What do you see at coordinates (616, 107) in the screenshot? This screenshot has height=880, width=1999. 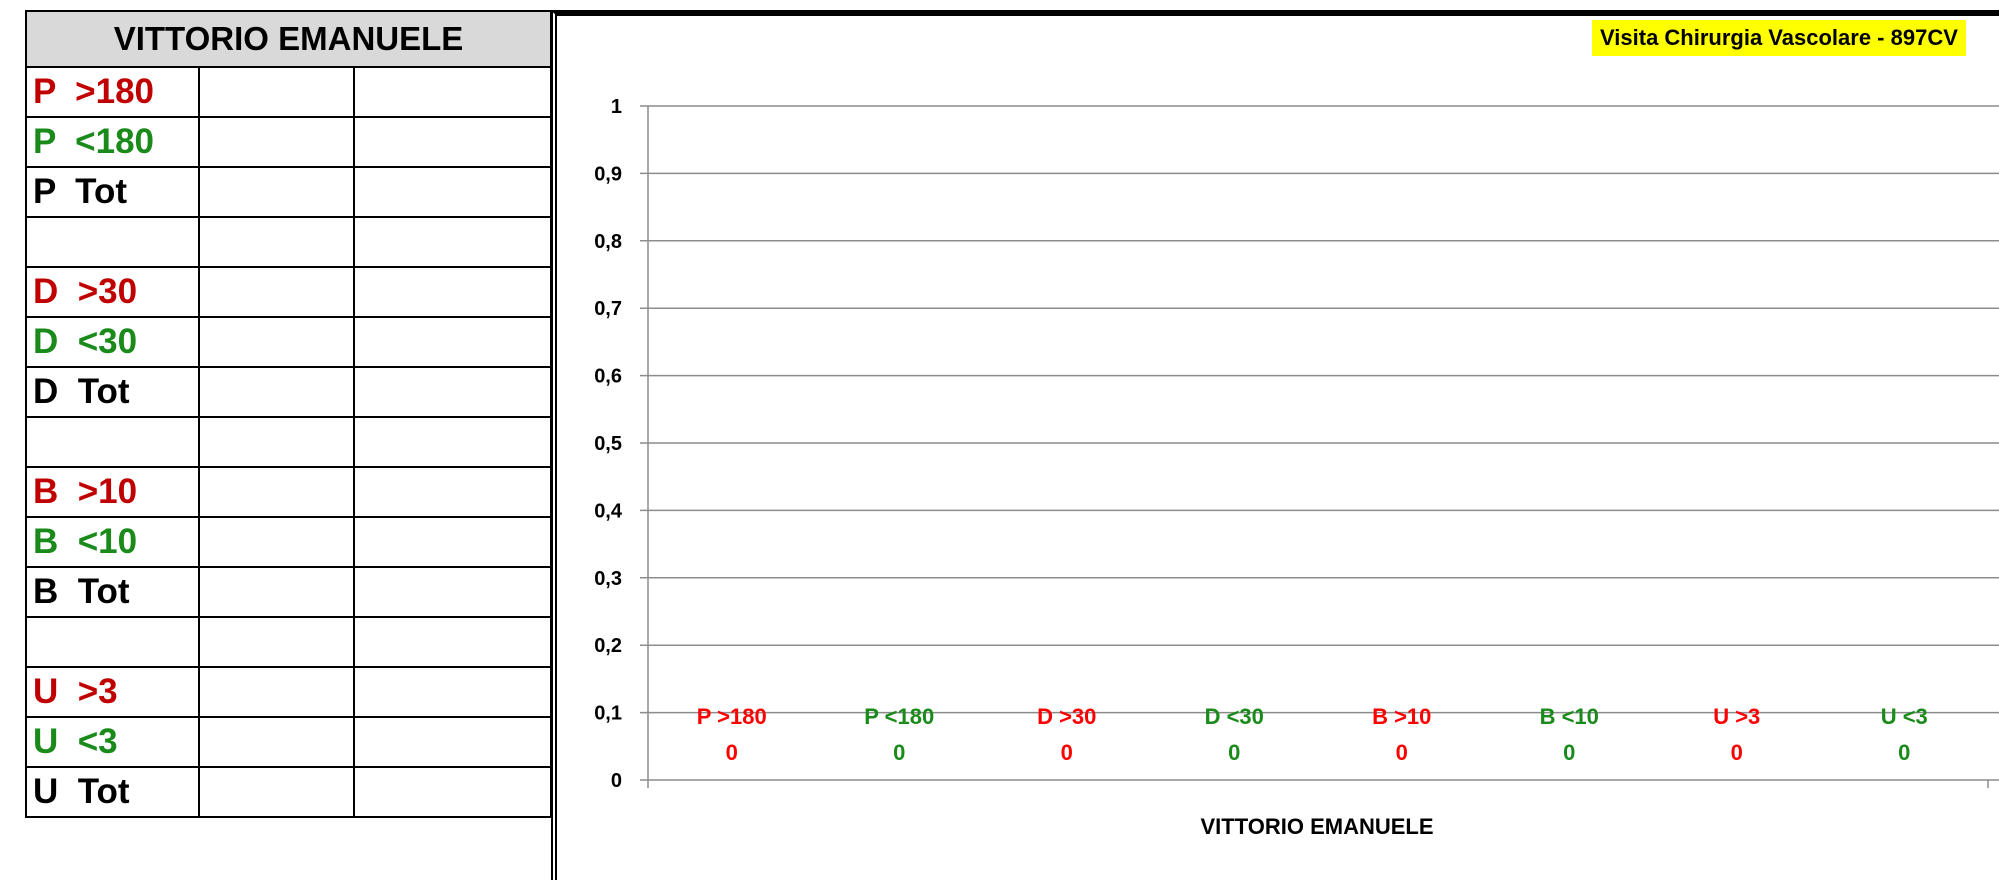 I see `y-tick-label: 1` at bounding box center [616, 107].